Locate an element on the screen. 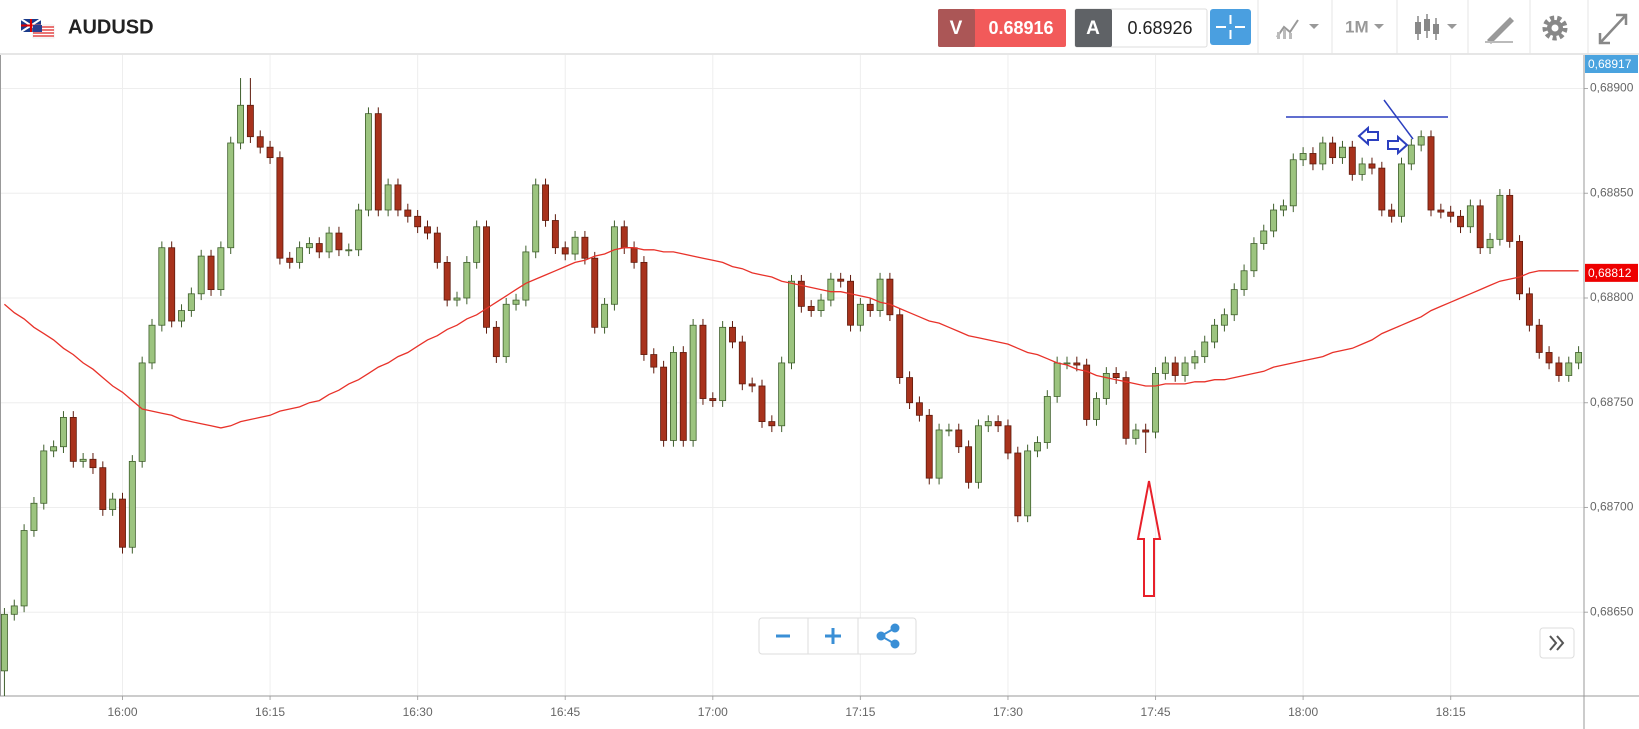 Image resolution: width=1639 pixels, height=729 pixels. buy-label: A is located at coordinates (1093, 28).